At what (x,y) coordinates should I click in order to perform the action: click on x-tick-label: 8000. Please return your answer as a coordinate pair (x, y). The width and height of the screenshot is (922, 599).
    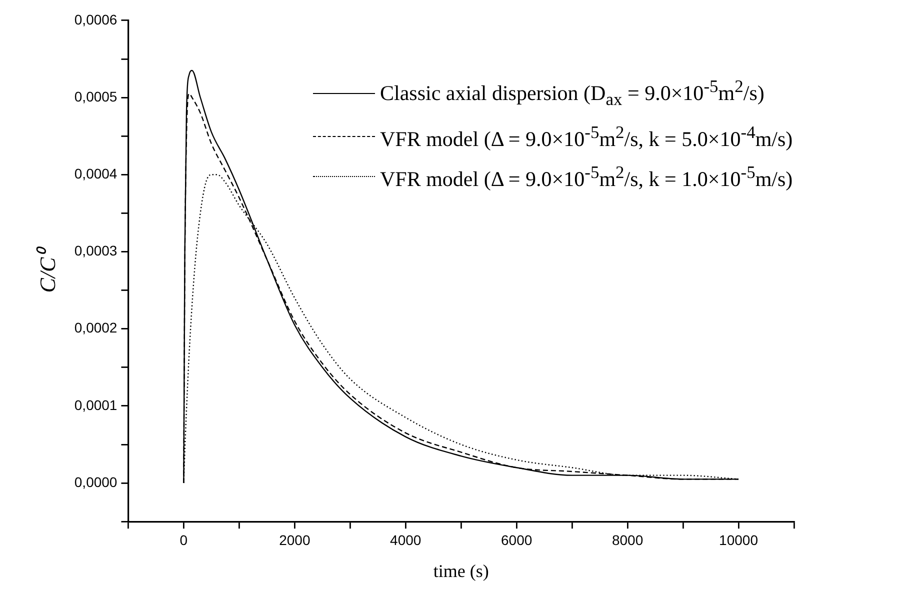
    Looking at the image, I should click on (628, 540).